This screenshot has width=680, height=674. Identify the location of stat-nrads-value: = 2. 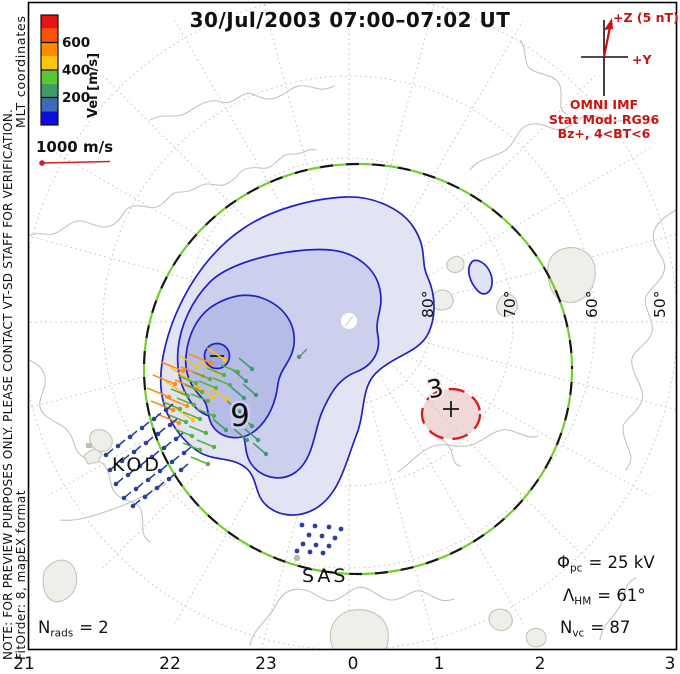
(94, 627).